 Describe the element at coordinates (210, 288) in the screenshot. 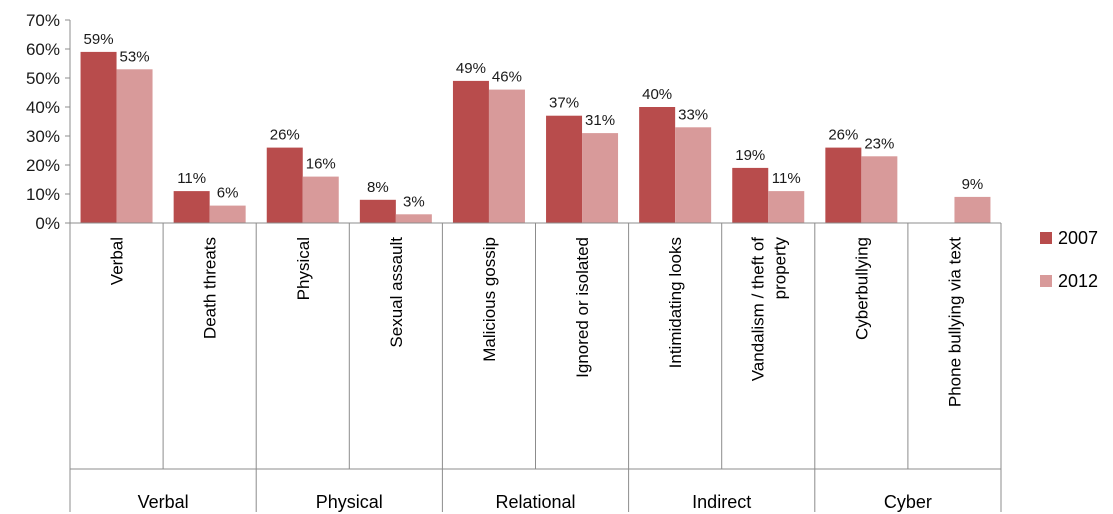

I see `x-category-label: Death threats` at that location.